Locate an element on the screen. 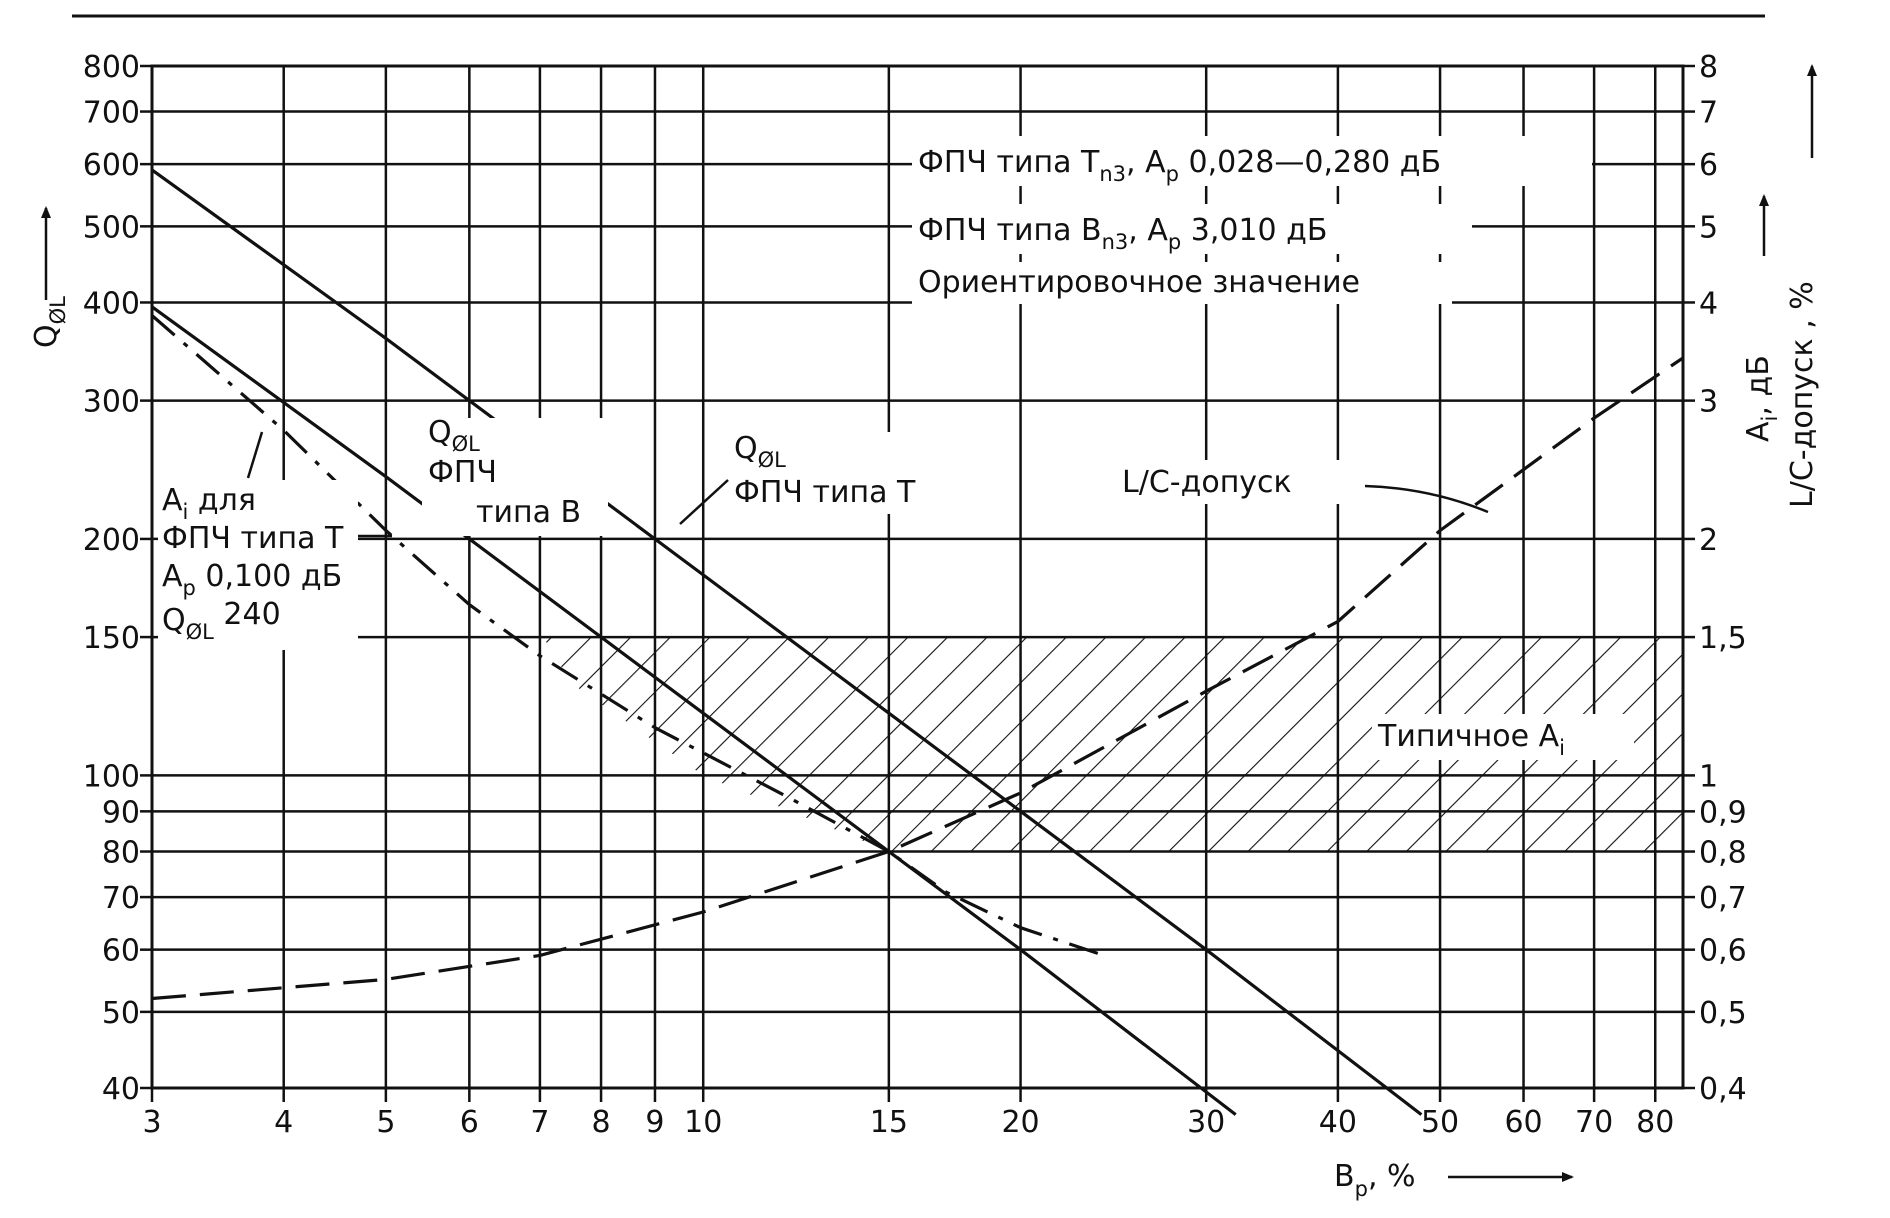 This screenshot has height=1218, width=1890. y-right-title-group: Ai, дБ is located at coordinates (1761, 398).